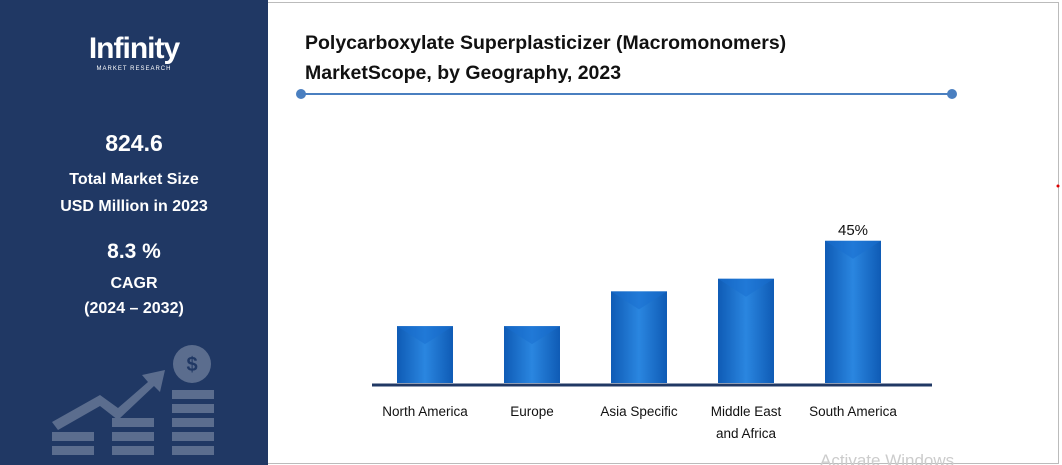  What do you see at coordinates (134, 251) in the screenshot?
I see `cagr: 8.3 %` at bounding box center [134, 251].